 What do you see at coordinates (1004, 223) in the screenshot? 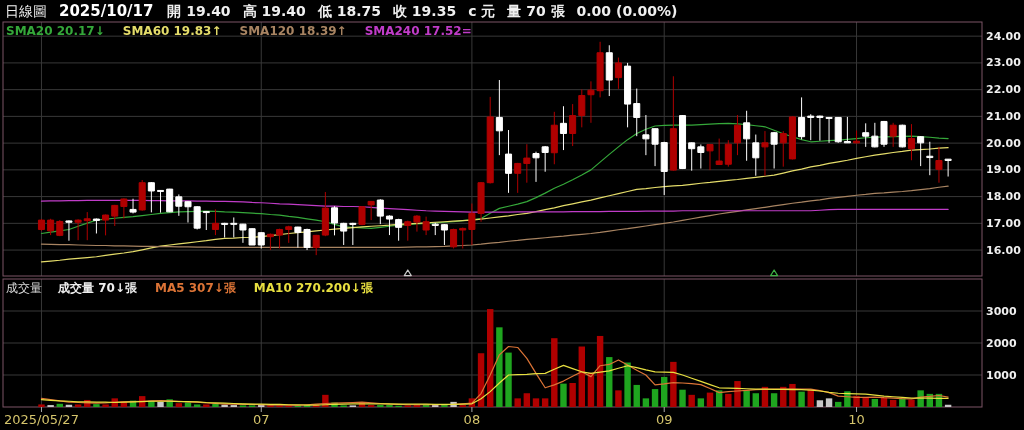
I see `y-tick-label: 17.00` at bounding box center [1004, 223].